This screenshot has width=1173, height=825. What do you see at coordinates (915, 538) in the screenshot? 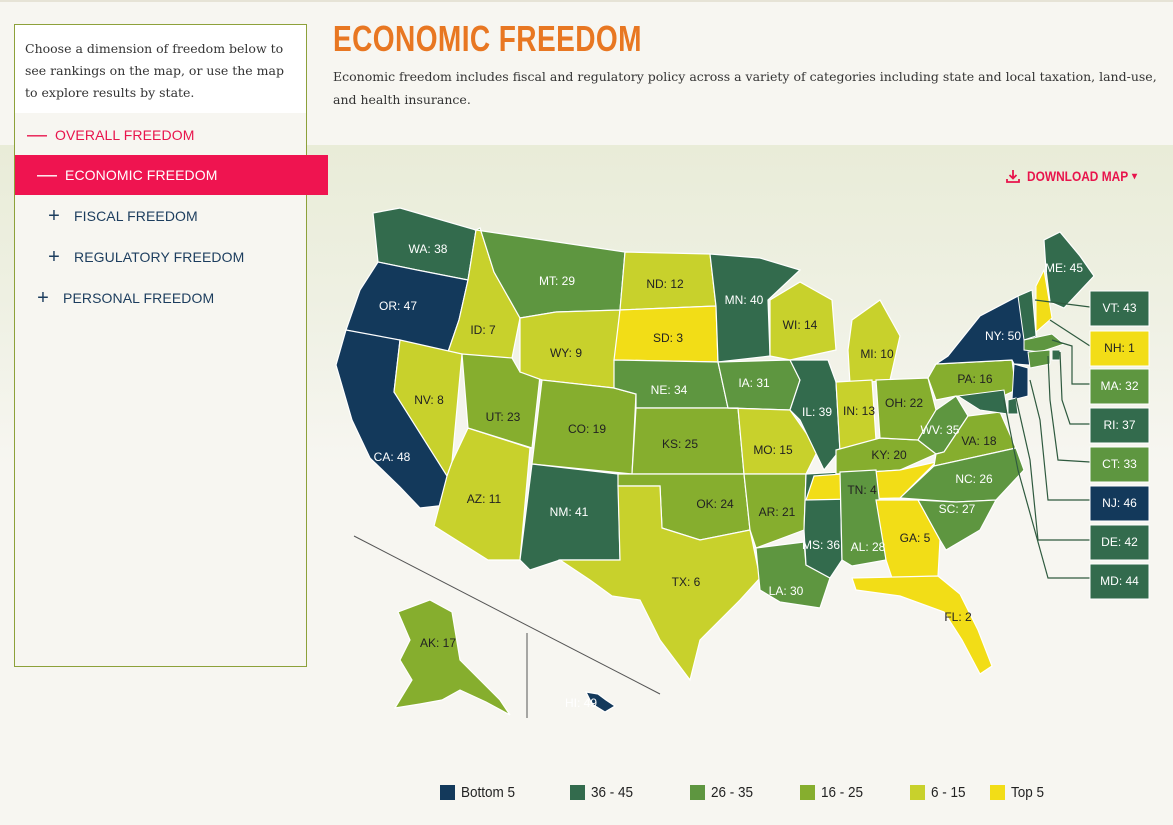
I see `state-label-ga: GA: 5` at bounding box center [915, 538].